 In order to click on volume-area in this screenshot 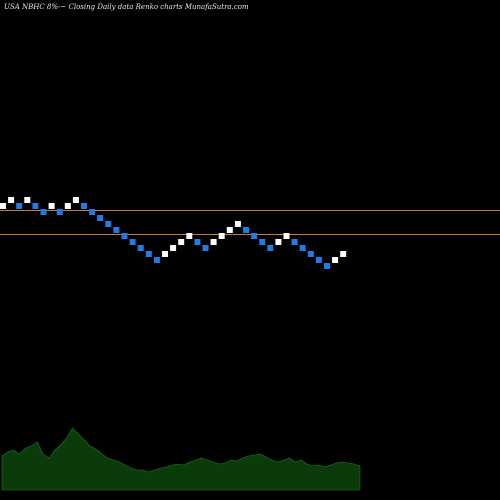, I will do `click(181, 459)`.